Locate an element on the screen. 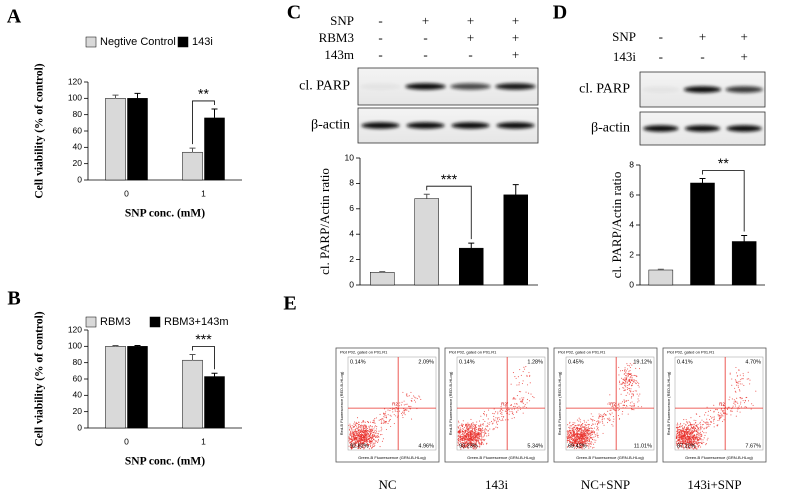  gate-label: R2 is located at coordinates (722, 403).